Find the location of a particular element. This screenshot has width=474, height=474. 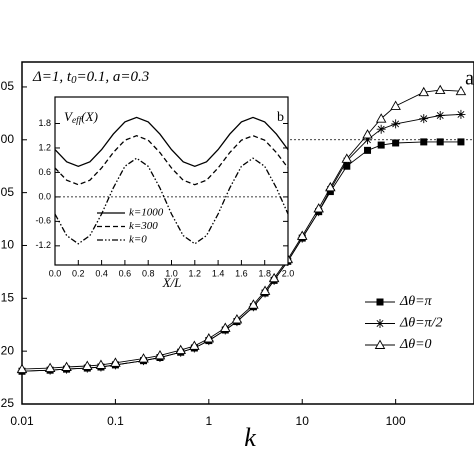

x-tick-label: 1.4 is located at coordinates (218, 273).